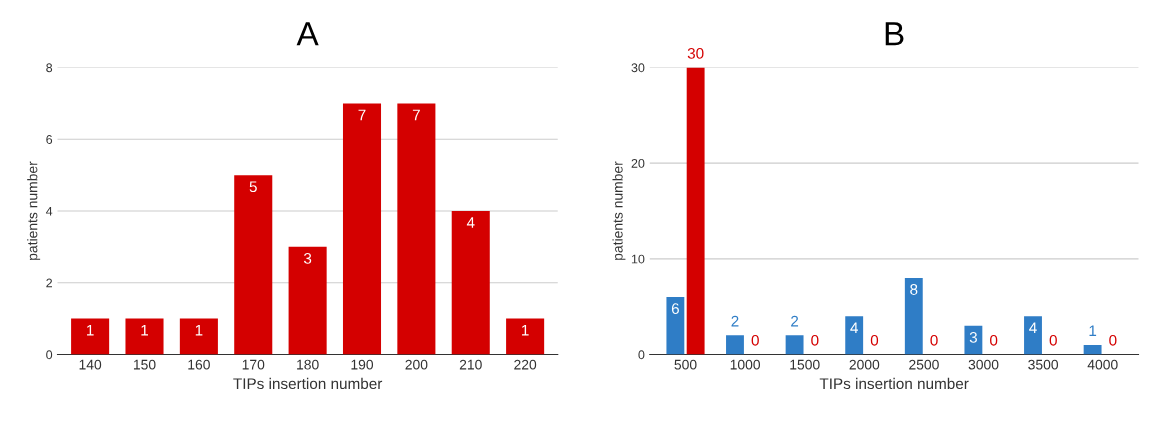 This screenshot has width=1150, height=422. What do you see at coordinates (49, 139) in the screenshot?
I see `y-tick-label: 6` at bounding box center [49, 139].